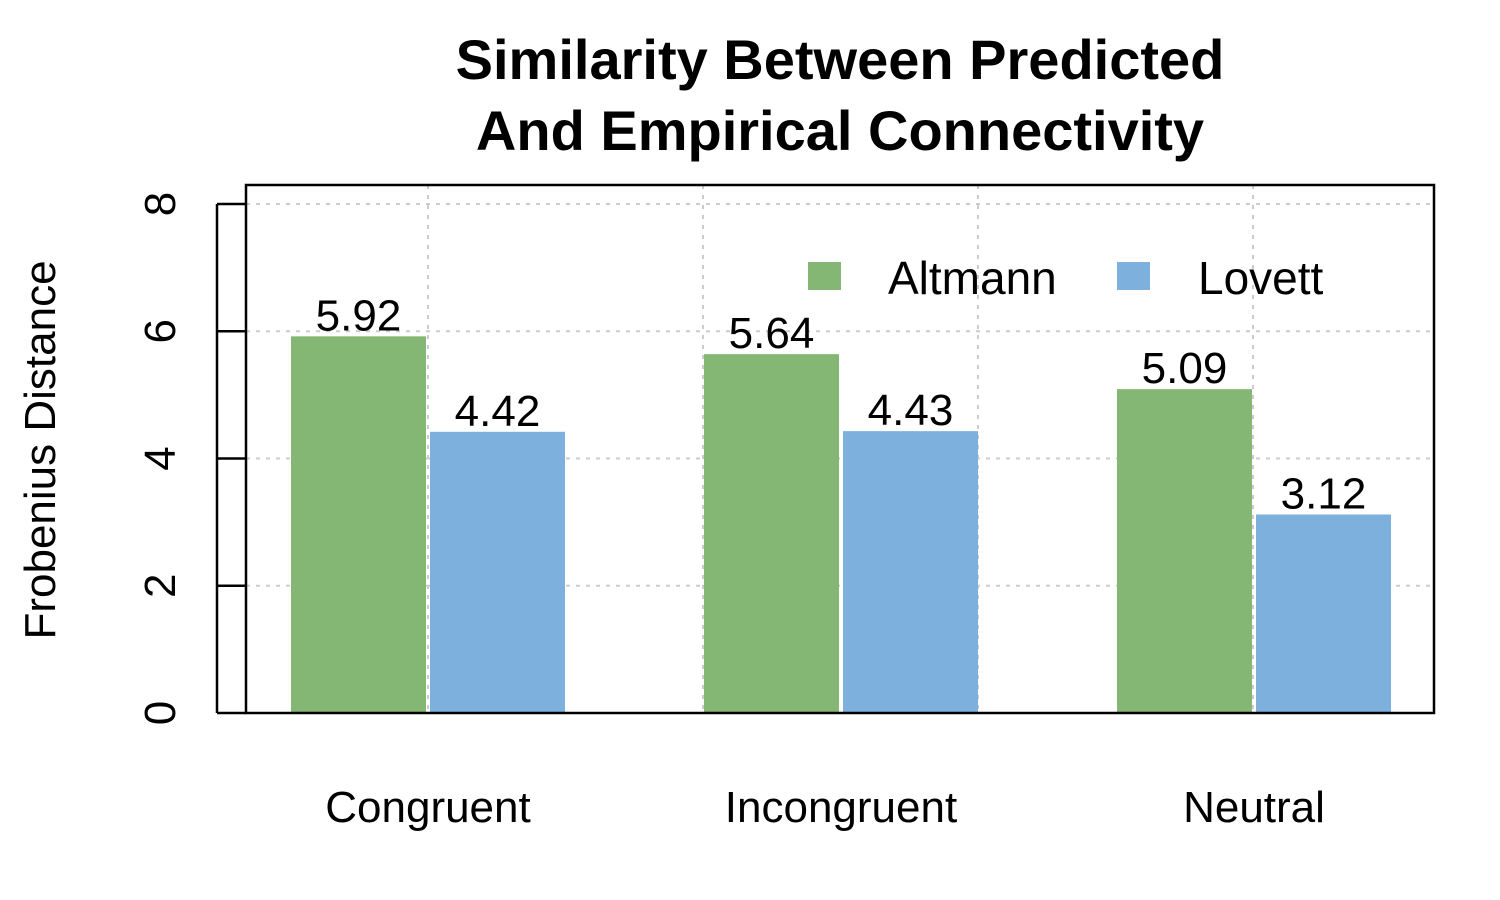 The height and width of the screenshot is (900, 1500). Describe the element at coordinates (1133, 276) in the screenshot. I see `legend-swatch-lovett` at that location.